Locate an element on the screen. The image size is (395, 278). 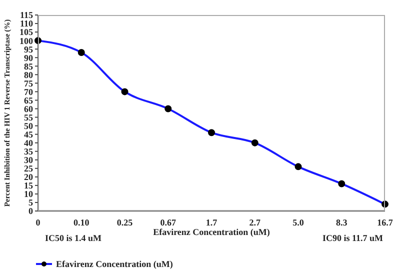
y-tick-label: 60 is located at coordinates (29, 109).